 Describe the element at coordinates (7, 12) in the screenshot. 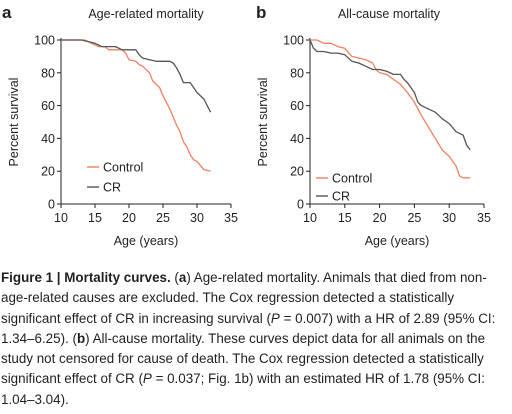

I see `panel-letter: a` at that location.